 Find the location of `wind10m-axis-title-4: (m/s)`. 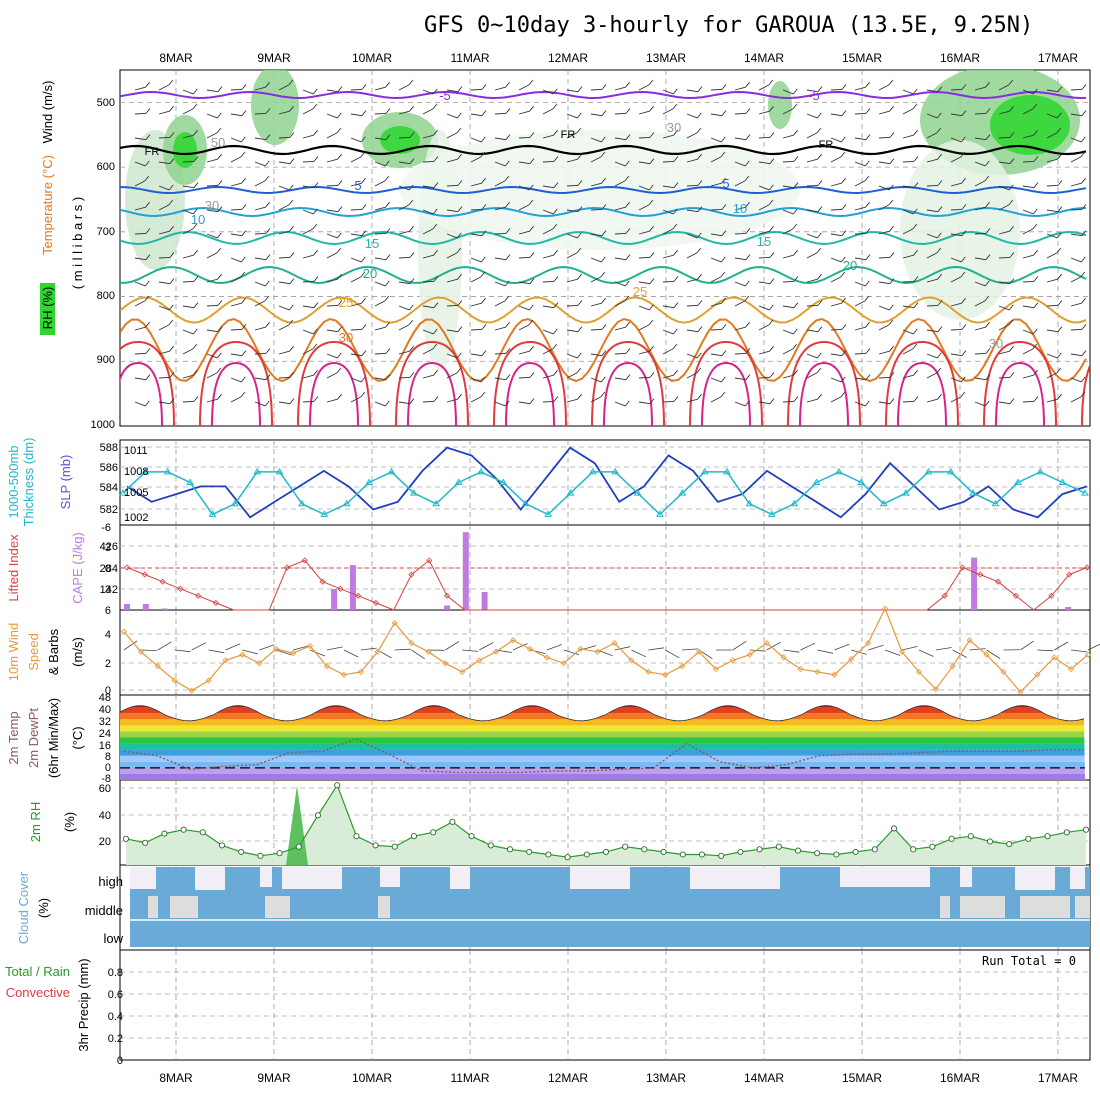

wind10m-axis-title-4: (m/s) is located at coordinates (77, 652).